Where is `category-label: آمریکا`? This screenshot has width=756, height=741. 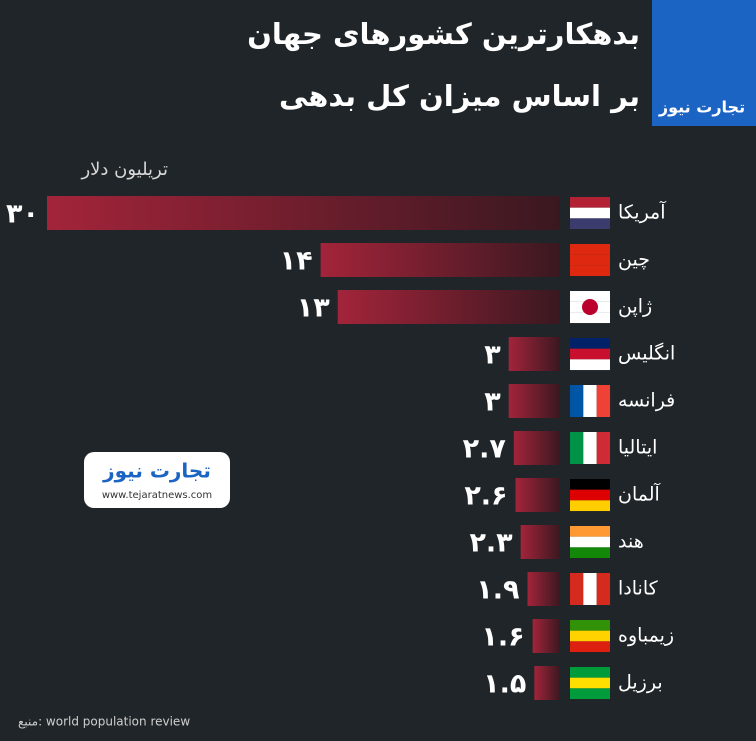 category-label: آمریکا is located at coordinates (642, 212).